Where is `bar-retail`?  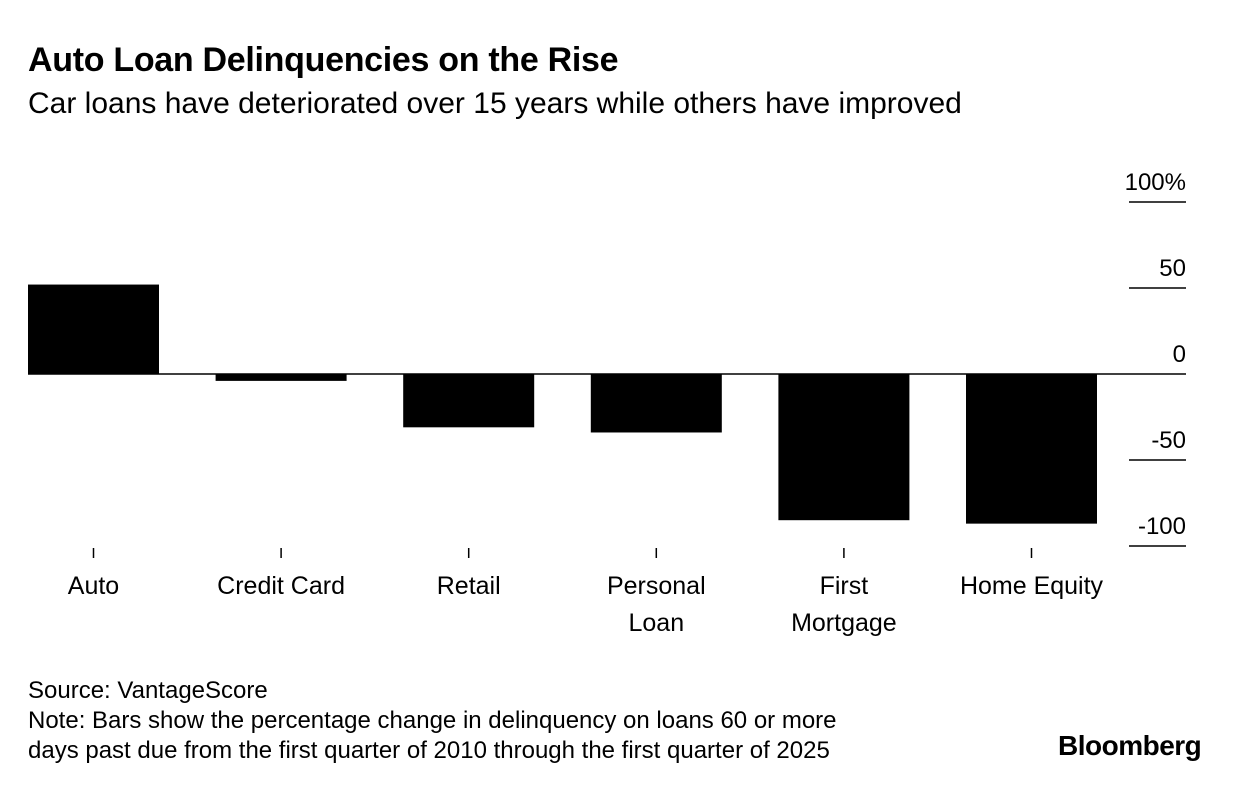
bar-retail is located at coordinates (469, 401).